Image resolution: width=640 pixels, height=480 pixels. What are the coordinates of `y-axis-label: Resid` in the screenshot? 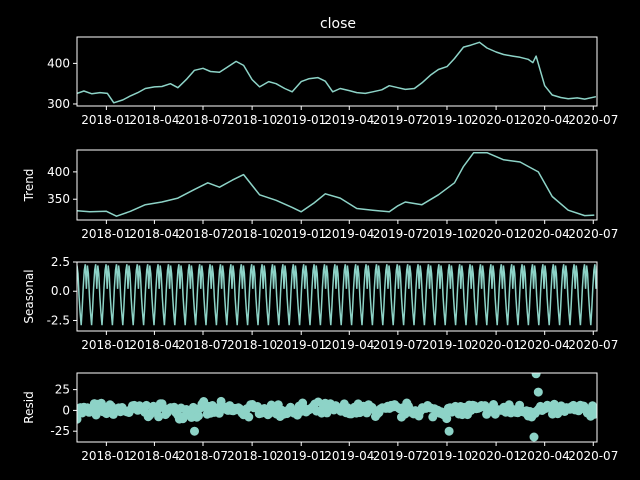 It's located at (29, 407).